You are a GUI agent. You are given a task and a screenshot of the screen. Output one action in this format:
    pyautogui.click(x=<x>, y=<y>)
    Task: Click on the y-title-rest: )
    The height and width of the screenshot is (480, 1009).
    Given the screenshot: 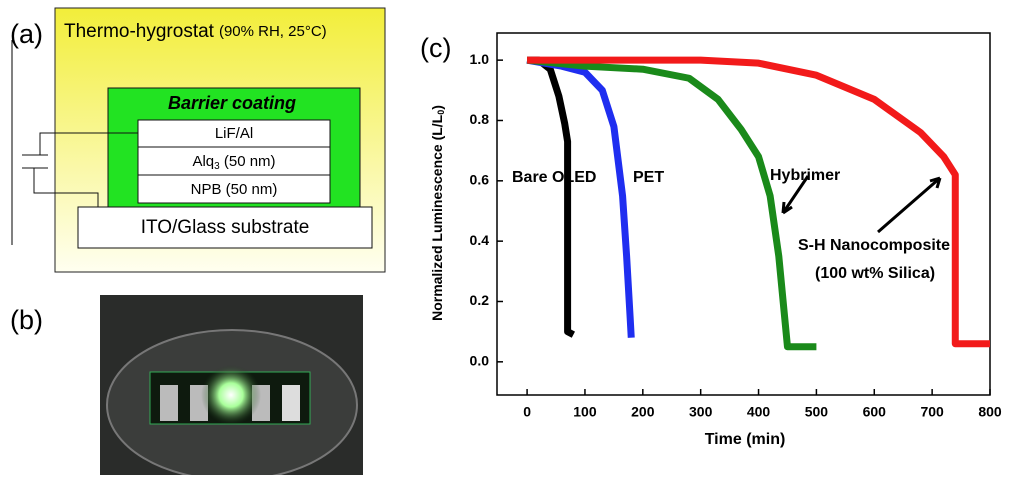 What is the action you would take?
    pyautogui.click(x=437, y=107)
    